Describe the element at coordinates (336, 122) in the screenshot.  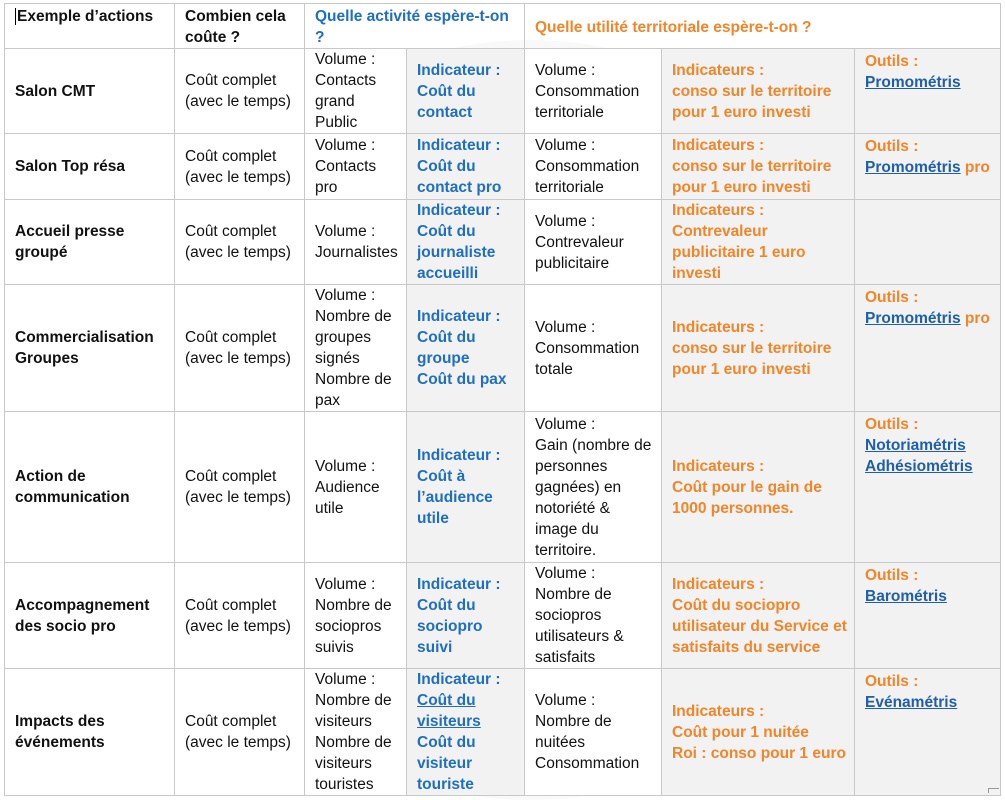
I see `text-line: Public` at that location.